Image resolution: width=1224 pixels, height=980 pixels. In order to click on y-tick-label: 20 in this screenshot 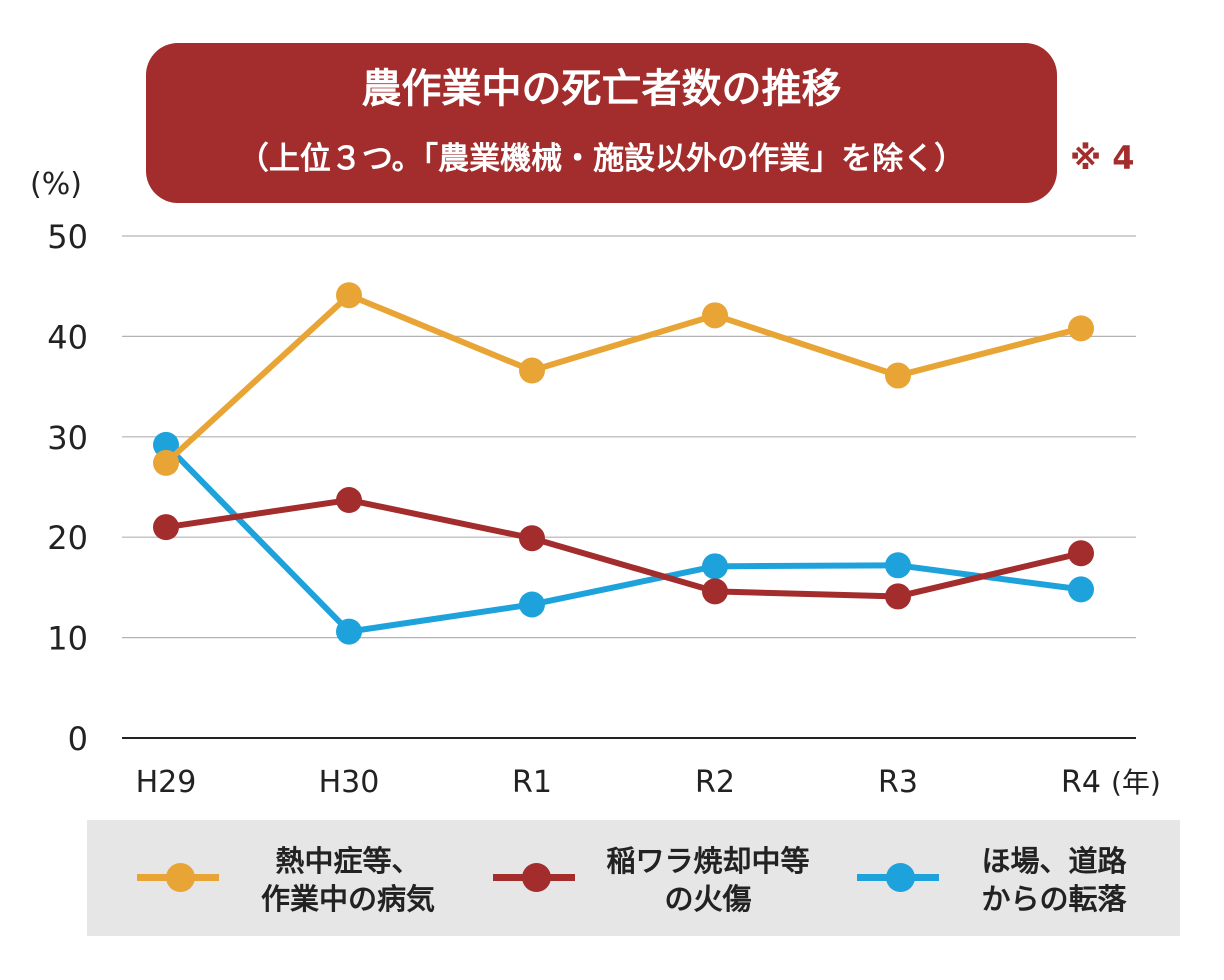, I will do `click(67, 538)`.